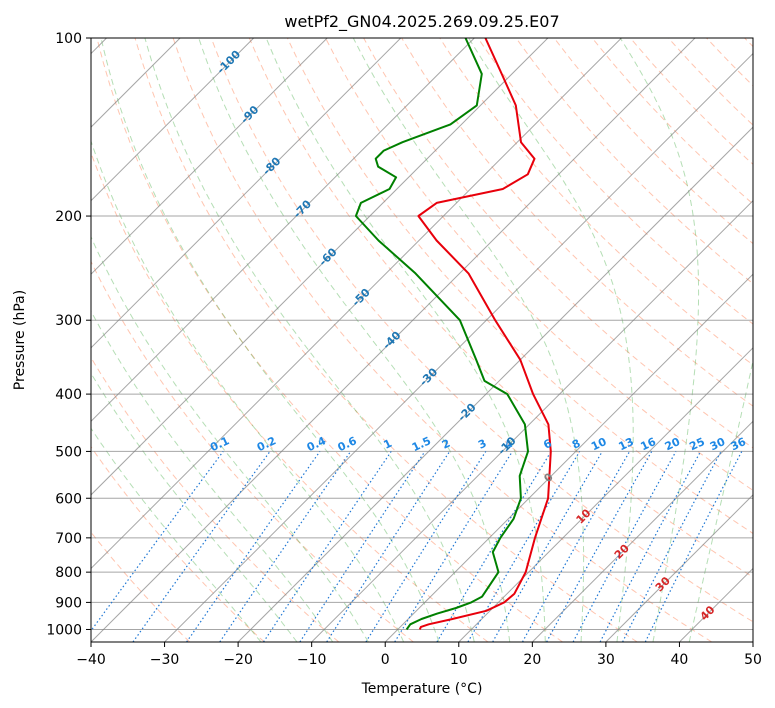 This screenshot has height=708, width=775. Describe the element at coordinates (68, 573) in the screenshot. I see `y-tick-label: 800` at that location.